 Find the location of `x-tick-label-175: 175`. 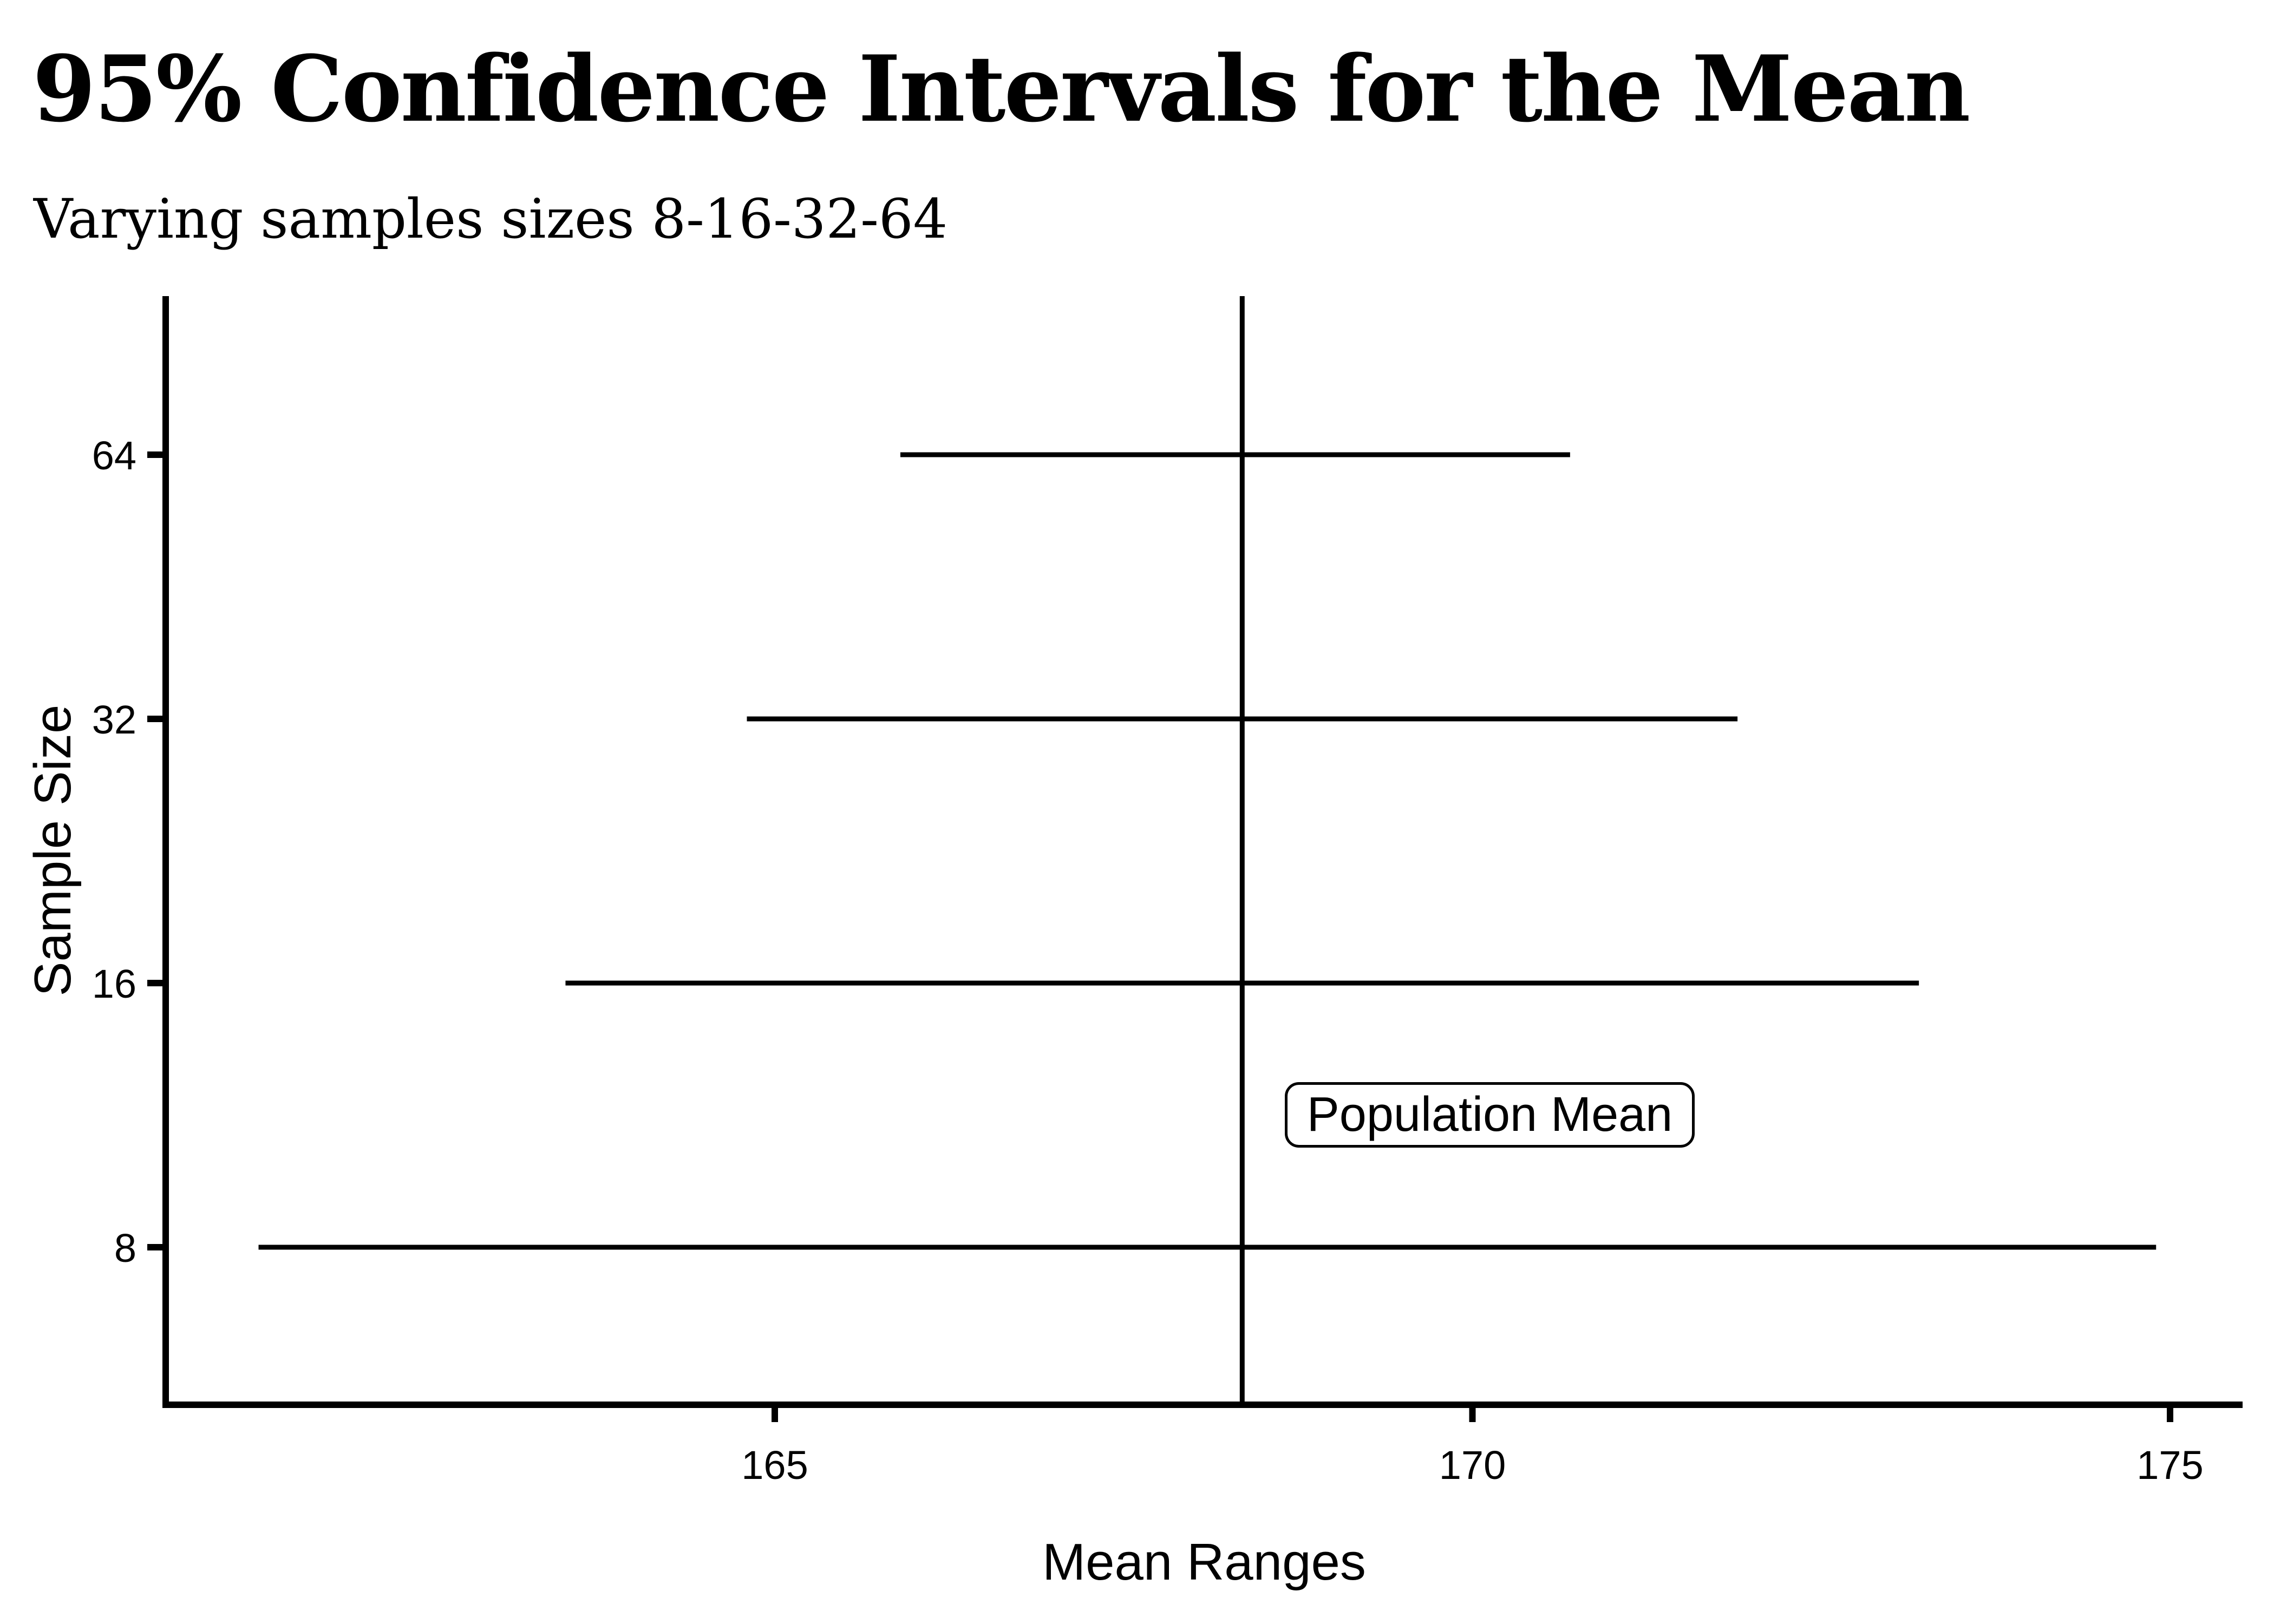

x-tick-label-175: 175 is located at coordinates (2170, 1465).